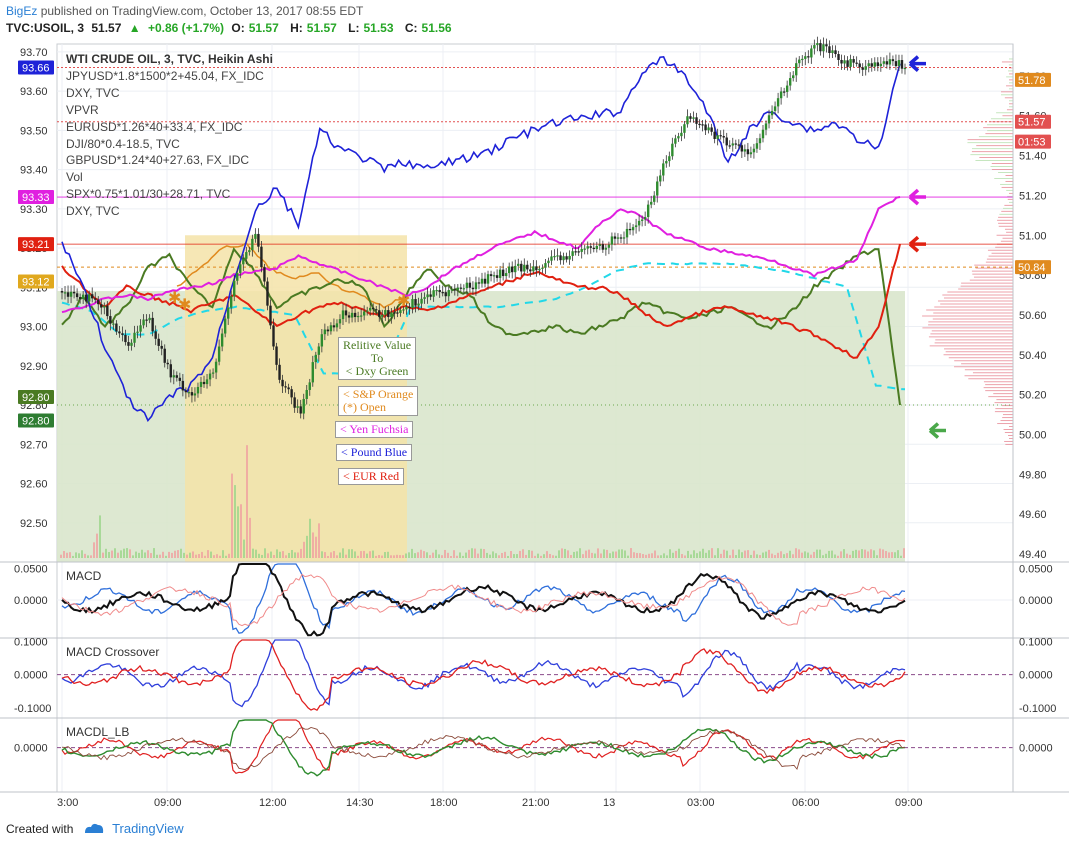  I want to click on x-axis-tick: 18:00, so click(444, 803).